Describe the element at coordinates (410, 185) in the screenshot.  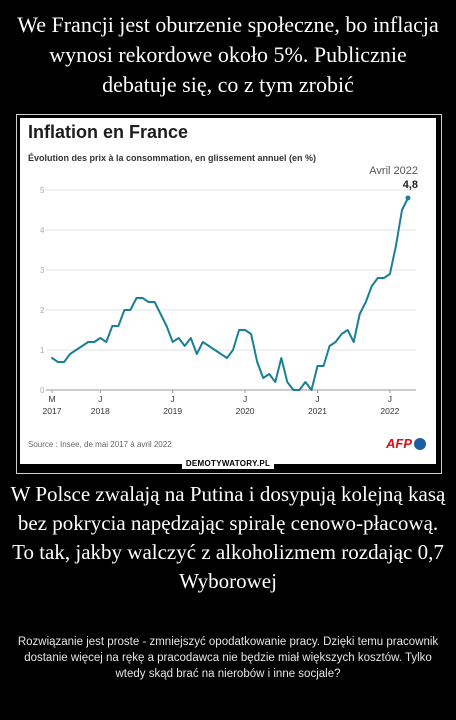
I see `annotation-value-label: 4,8` at that location.